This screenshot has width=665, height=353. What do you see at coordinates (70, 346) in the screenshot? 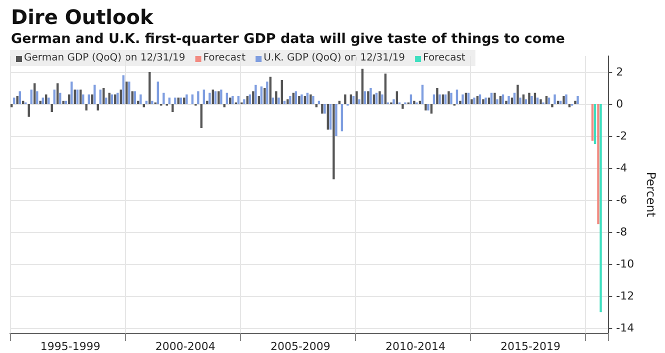
I see `x-tick-label: 1995-1999` at bounding box center [70, 346].